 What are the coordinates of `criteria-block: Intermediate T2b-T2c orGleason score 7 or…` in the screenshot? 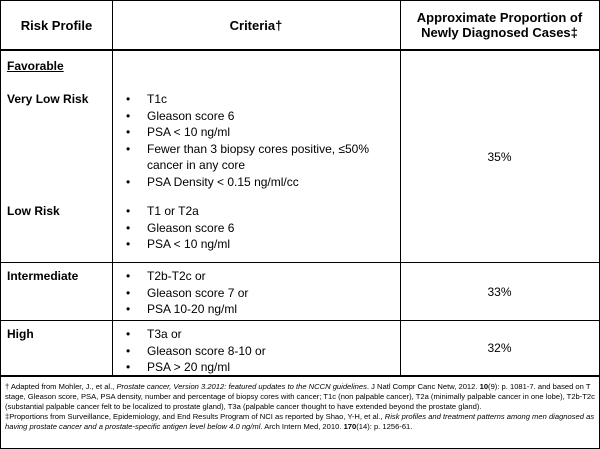 It's located at (200, 291).